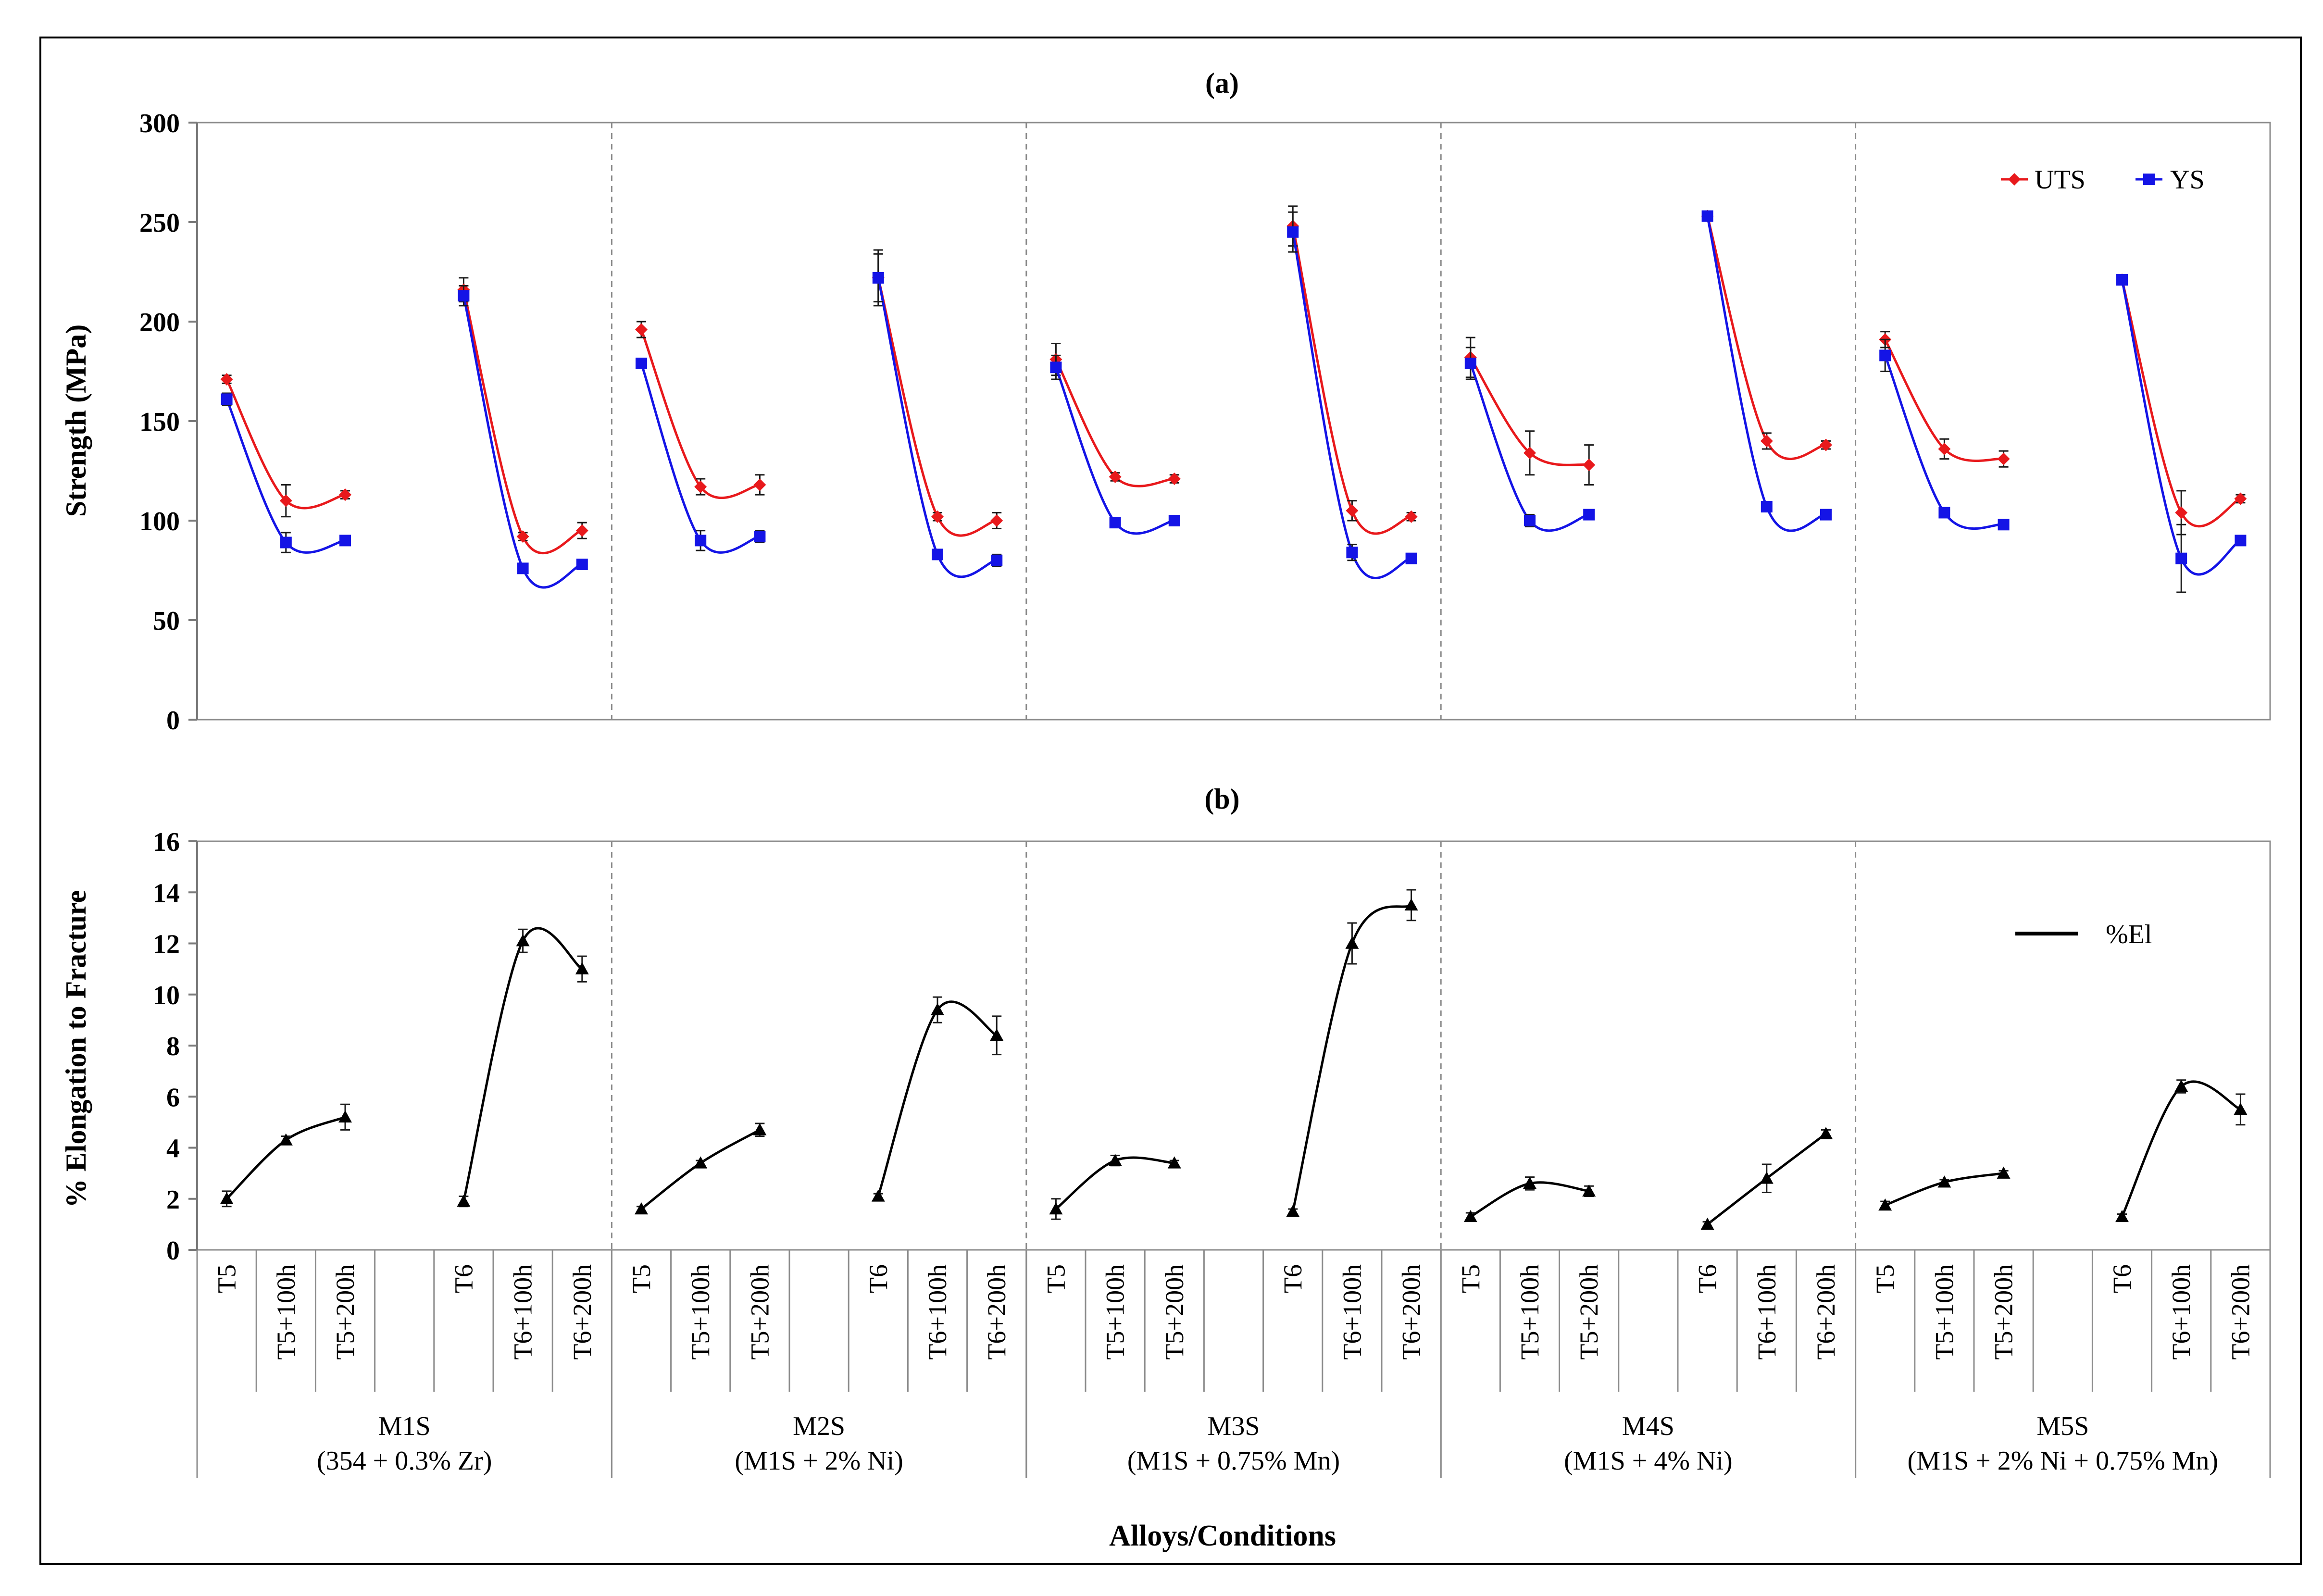  I want to click on chart-b-y-tick-label: 12, so click(166, 945).